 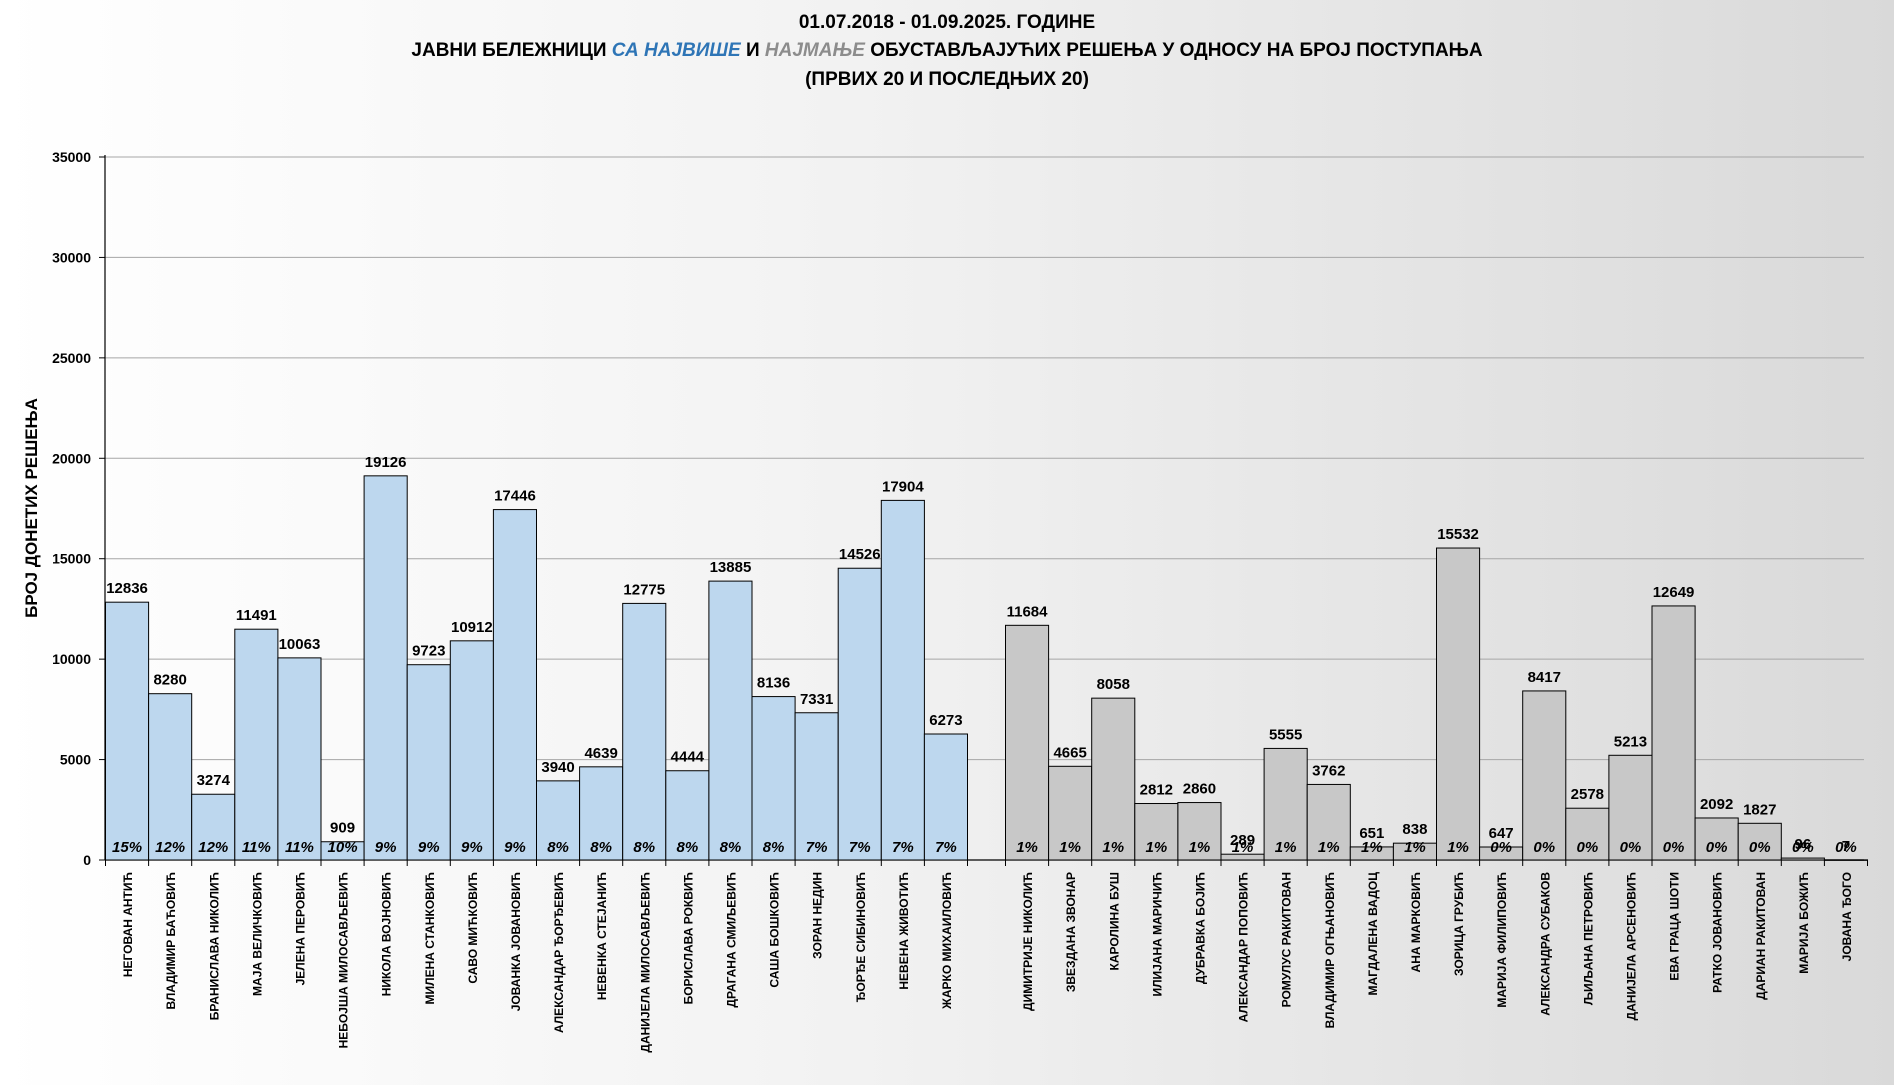 I want to click on x-category-label: МАРИЈА БОЖИЋ, so click(x=1804, y=923).